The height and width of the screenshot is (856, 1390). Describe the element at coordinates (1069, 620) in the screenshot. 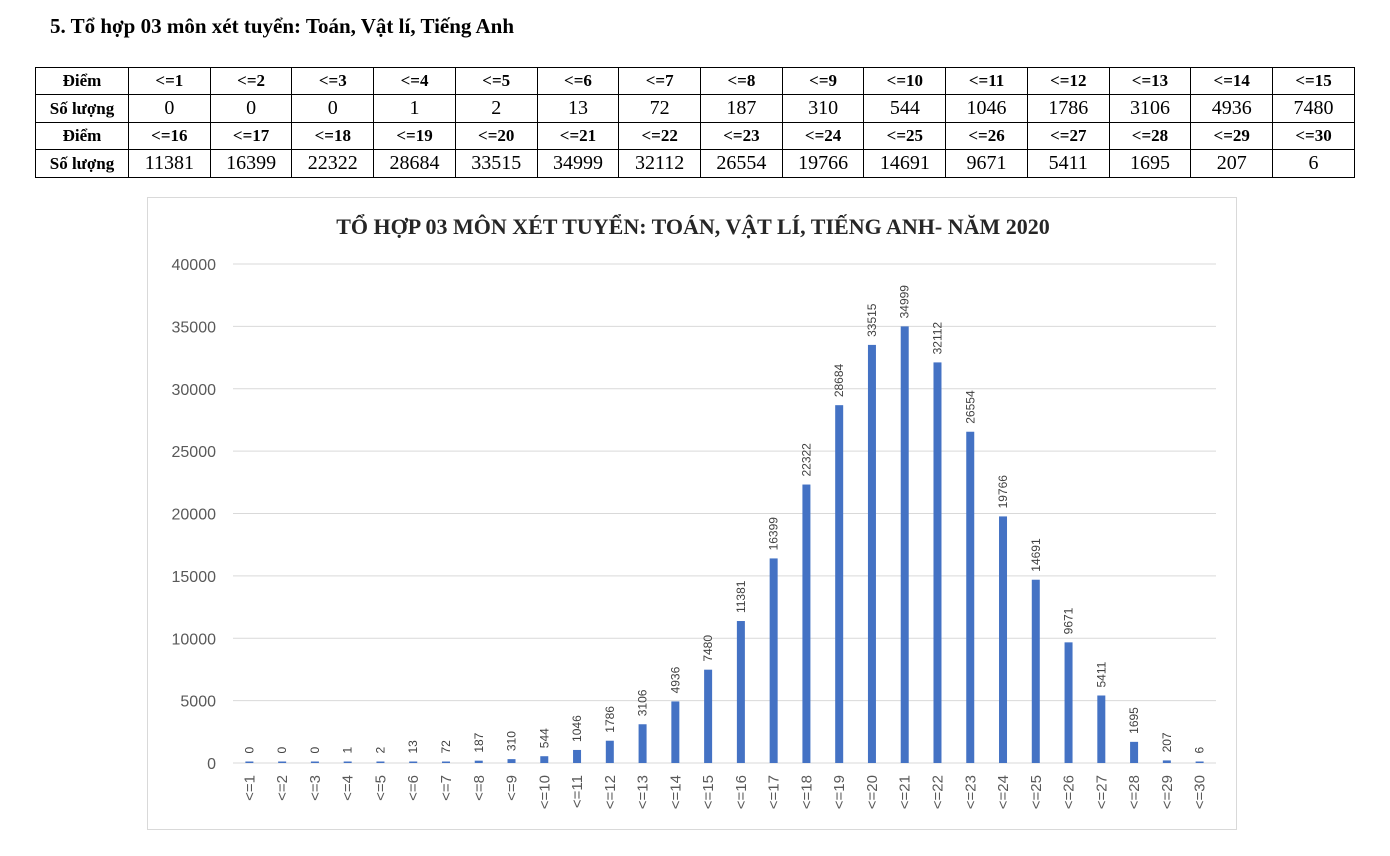

I see `data-label: 9671` at that location.